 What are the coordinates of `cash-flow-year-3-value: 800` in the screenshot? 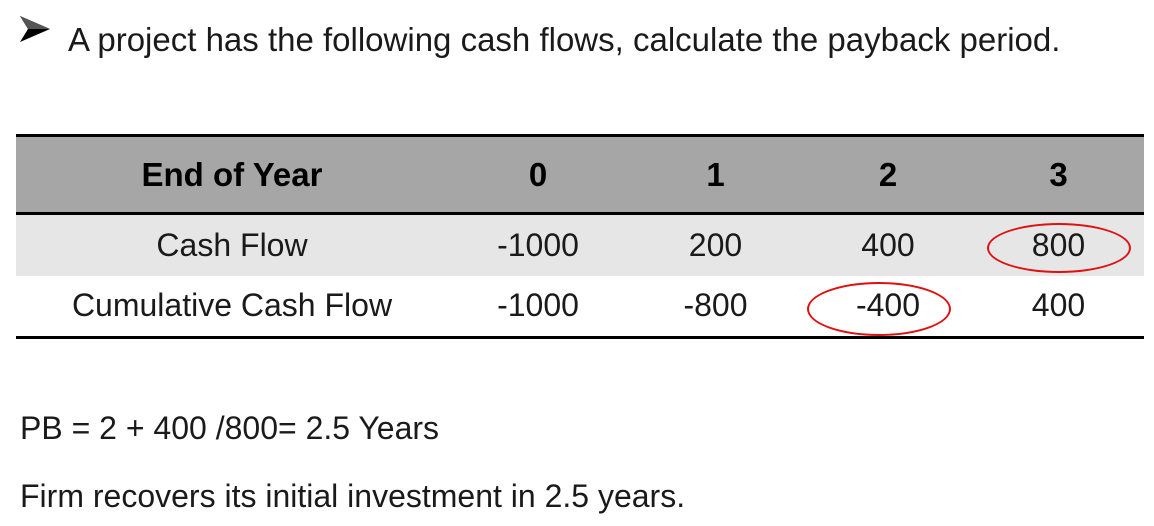 It's located at (1058, 244).